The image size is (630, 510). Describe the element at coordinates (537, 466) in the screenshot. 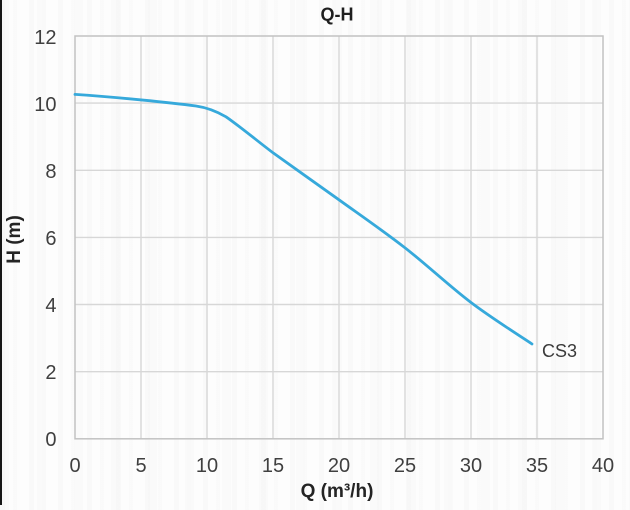

I see `svg-text: 35` at that location.